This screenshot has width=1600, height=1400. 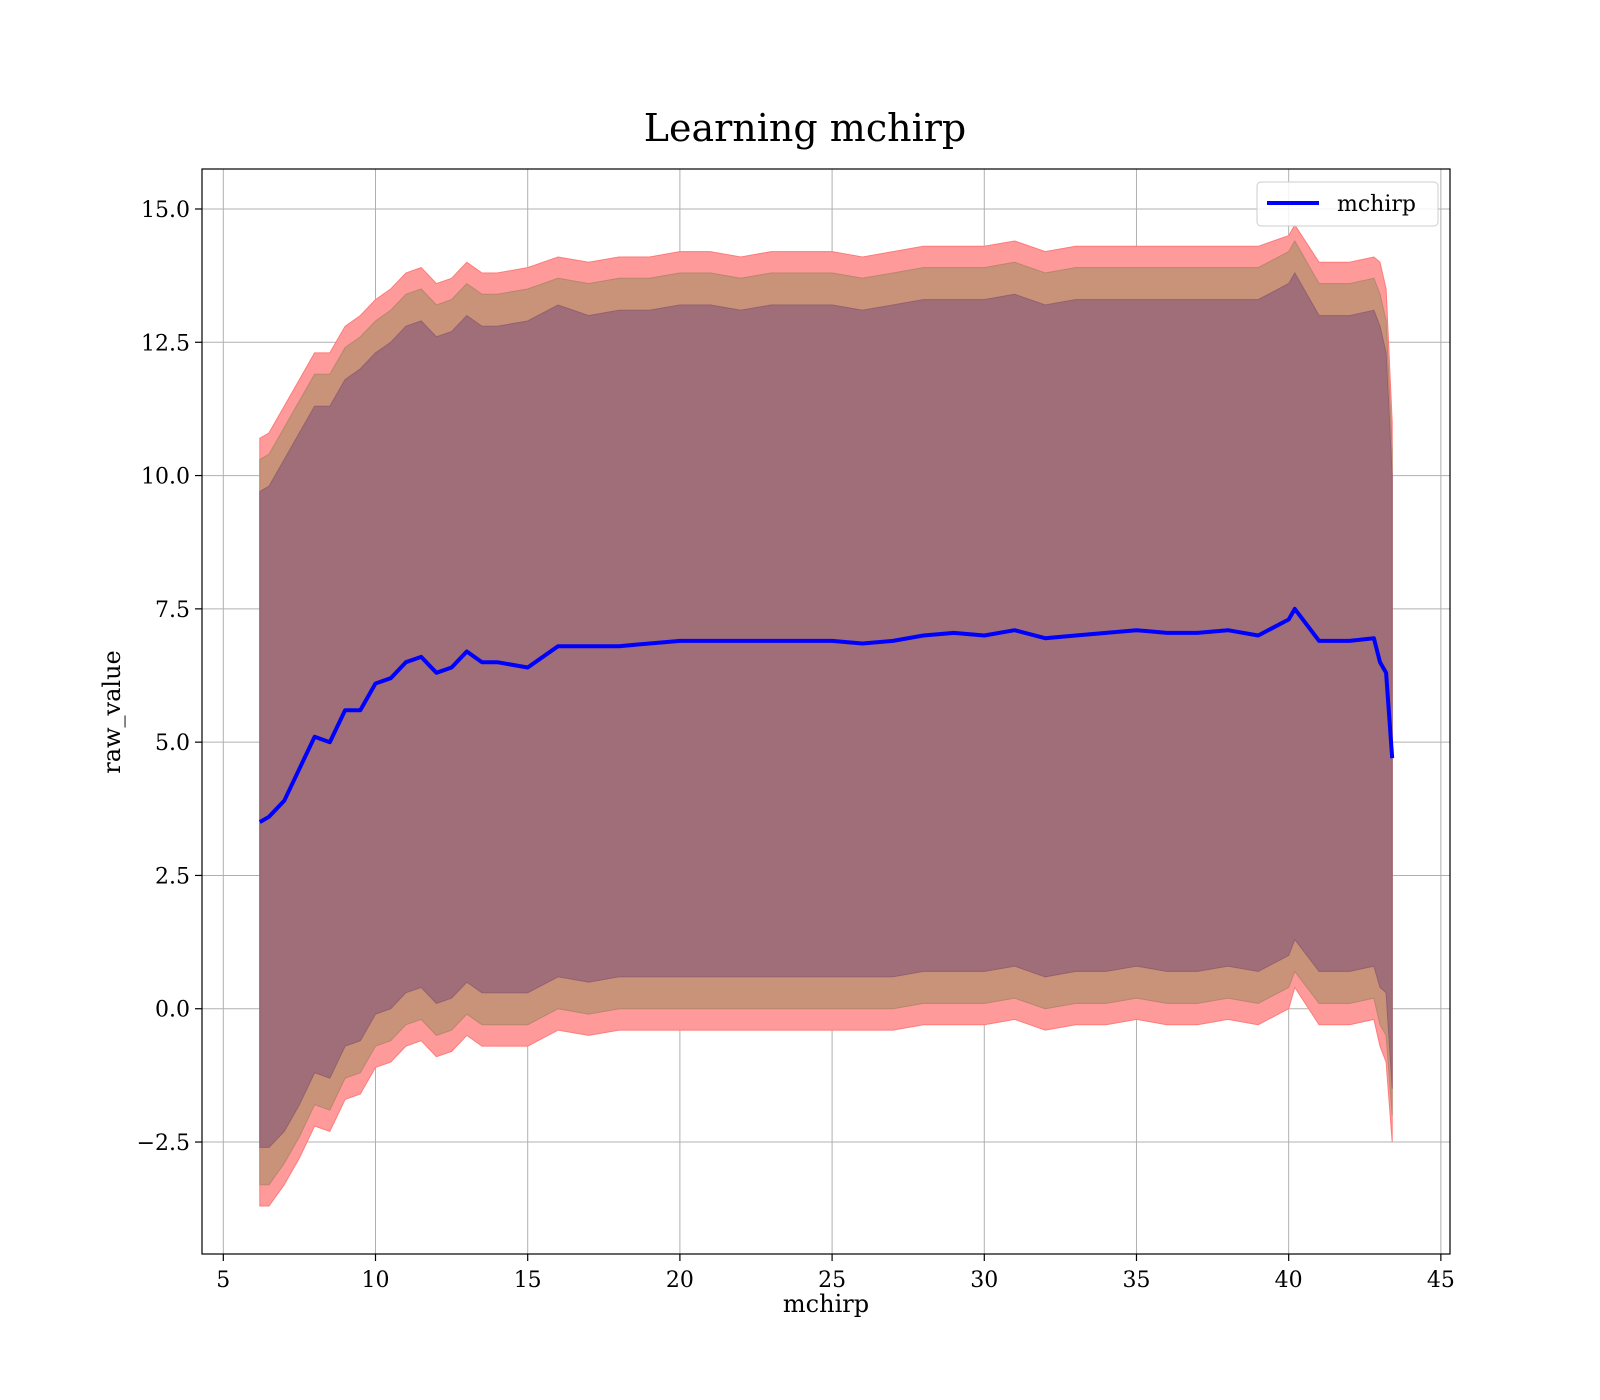 What do you see at coordinates (680, 1280) in the screenshot?
I see `x-tick-label: 20` at bounding box center [680, 1280].